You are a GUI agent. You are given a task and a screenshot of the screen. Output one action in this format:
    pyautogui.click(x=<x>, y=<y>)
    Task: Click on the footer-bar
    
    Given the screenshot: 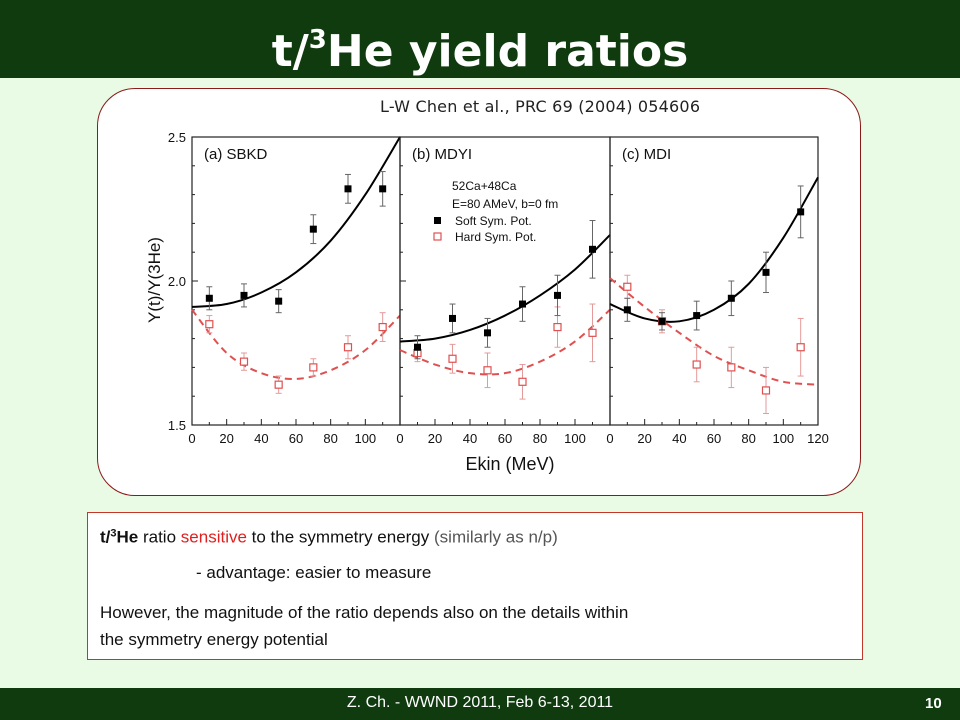 What is the action you would take?
    pyautogui.click(x=480, y=704)
    